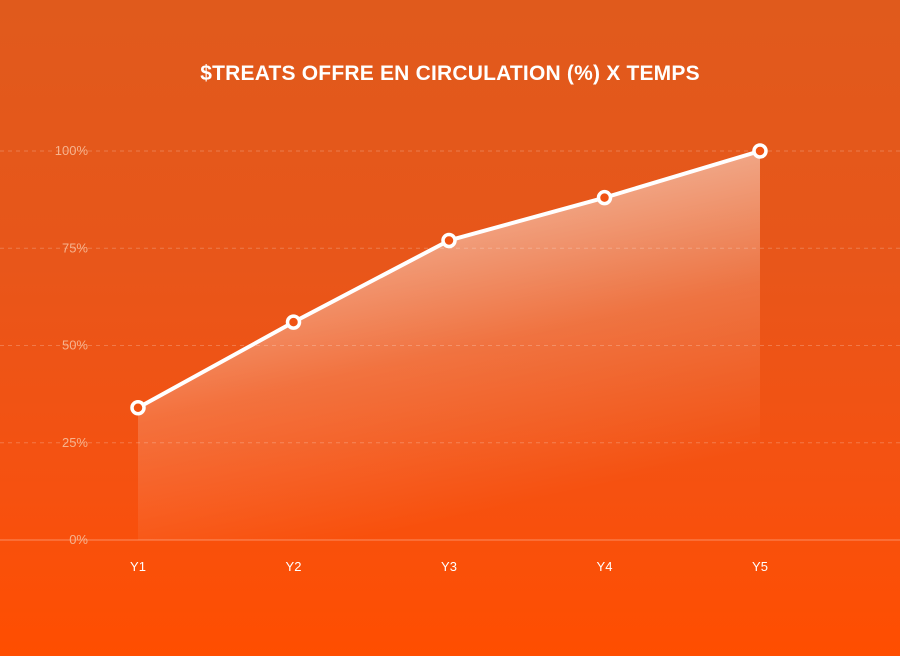 Image resolution: width=900 pixels, height=656 pixels. I want to click on chart-title: $TREATS OFFRE EN CIRCULATION (%) X TEMPS, so click(450, 73).